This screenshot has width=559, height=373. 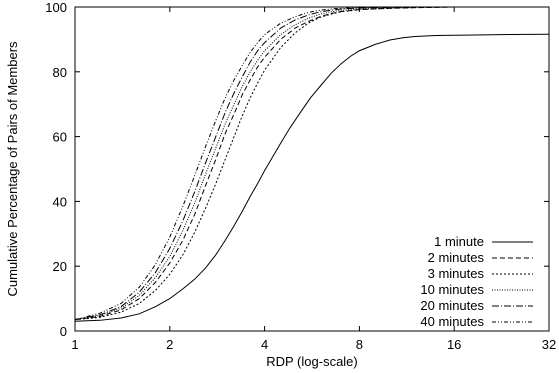 What do you see at coordinates (312, 361) in the screenshot?
I see `x-axis-label: RDP (log-scale)` at bounding box center [312, 361].